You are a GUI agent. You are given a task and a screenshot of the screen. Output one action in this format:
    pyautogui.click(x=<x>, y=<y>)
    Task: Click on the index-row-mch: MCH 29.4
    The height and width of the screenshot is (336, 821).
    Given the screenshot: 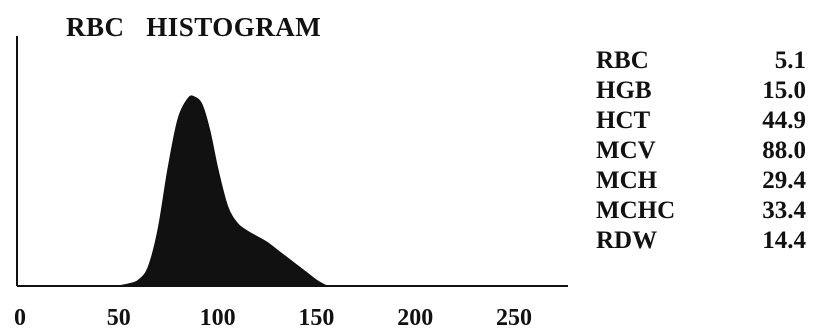 What is the action you would take?
    pyautogui.click(x=701, y=181)
    